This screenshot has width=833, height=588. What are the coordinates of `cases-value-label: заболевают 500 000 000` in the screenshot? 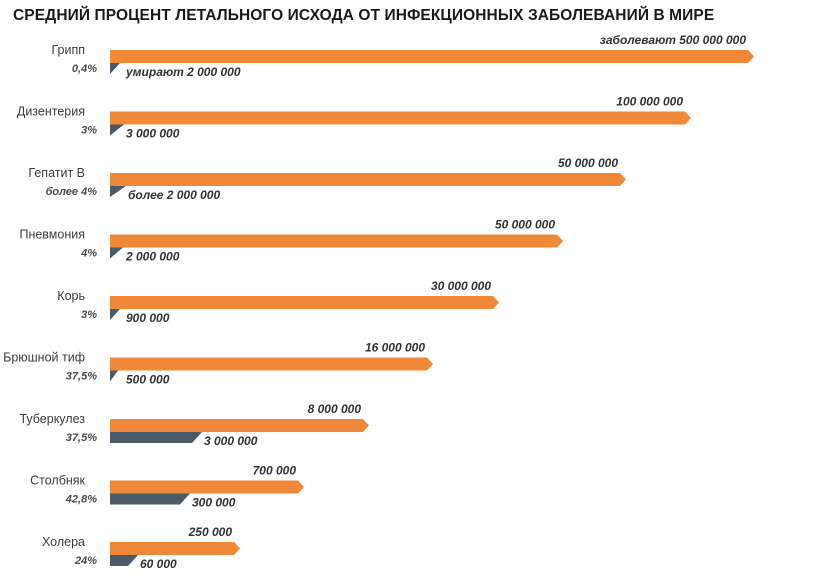 It's located at (673, 40).